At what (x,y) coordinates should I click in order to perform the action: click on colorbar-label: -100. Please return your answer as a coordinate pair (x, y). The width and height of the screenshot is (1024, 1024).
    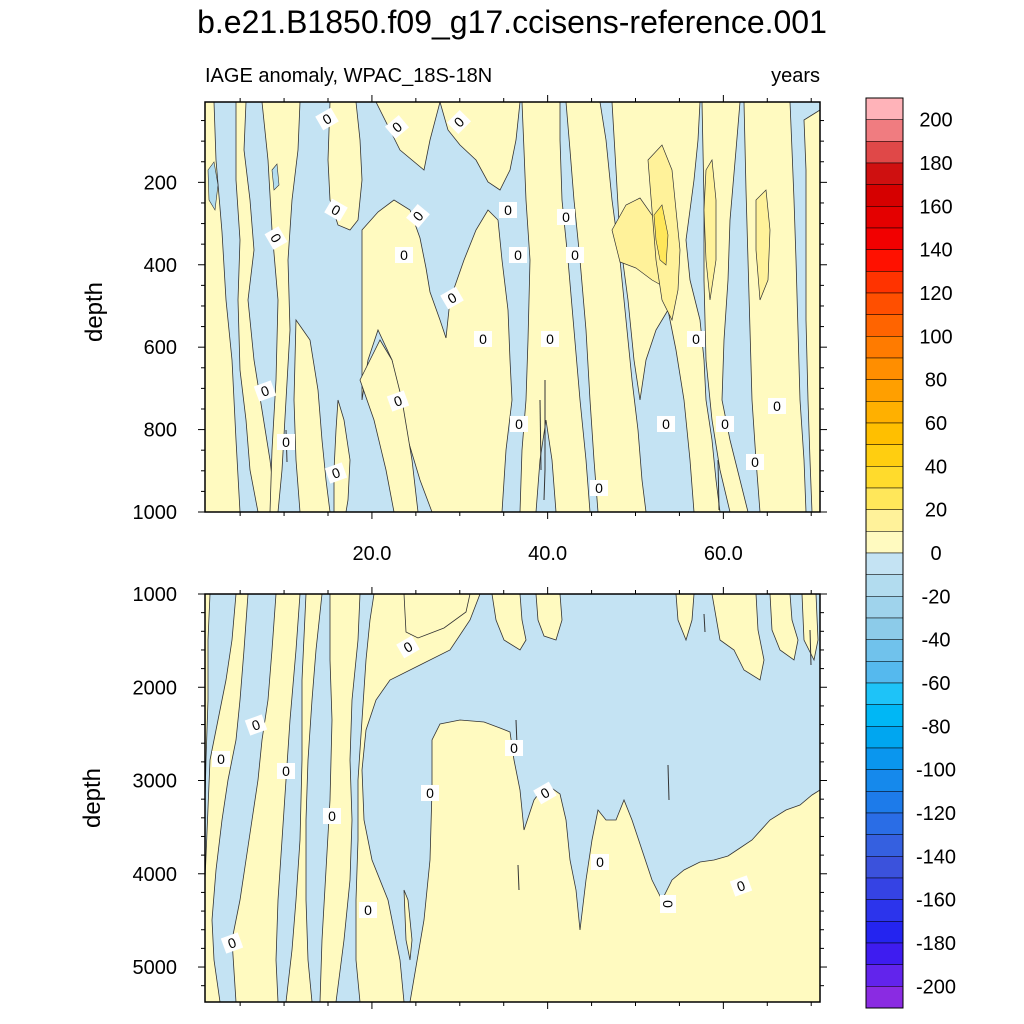
    Looking at the image, I should click on (936, 771).